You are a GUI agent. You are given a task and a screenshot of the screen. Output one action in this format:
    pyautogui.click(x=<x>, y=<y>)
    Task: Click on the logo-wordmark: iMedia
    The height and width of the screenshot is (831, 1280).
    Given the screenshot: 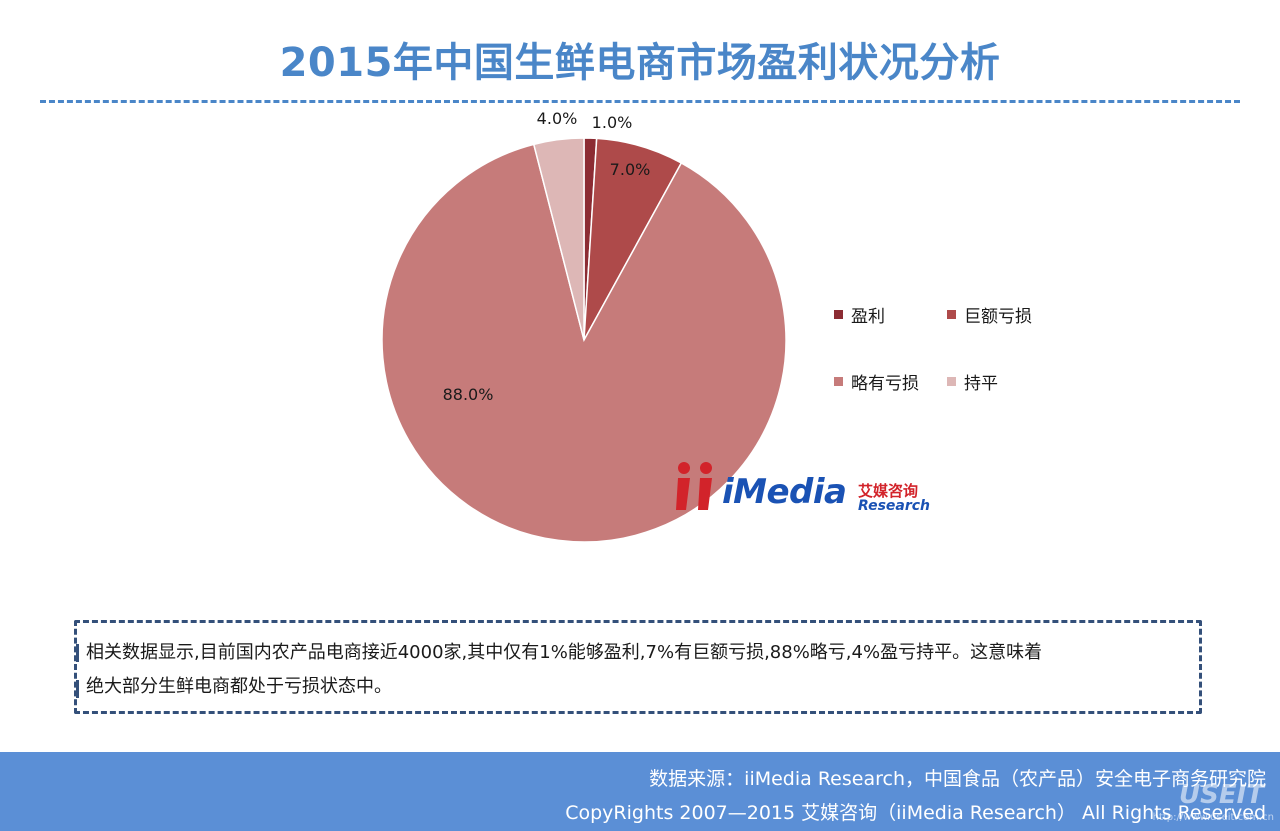 What is the action you would take?
    pyautogui.click(x=784, y=492)
    